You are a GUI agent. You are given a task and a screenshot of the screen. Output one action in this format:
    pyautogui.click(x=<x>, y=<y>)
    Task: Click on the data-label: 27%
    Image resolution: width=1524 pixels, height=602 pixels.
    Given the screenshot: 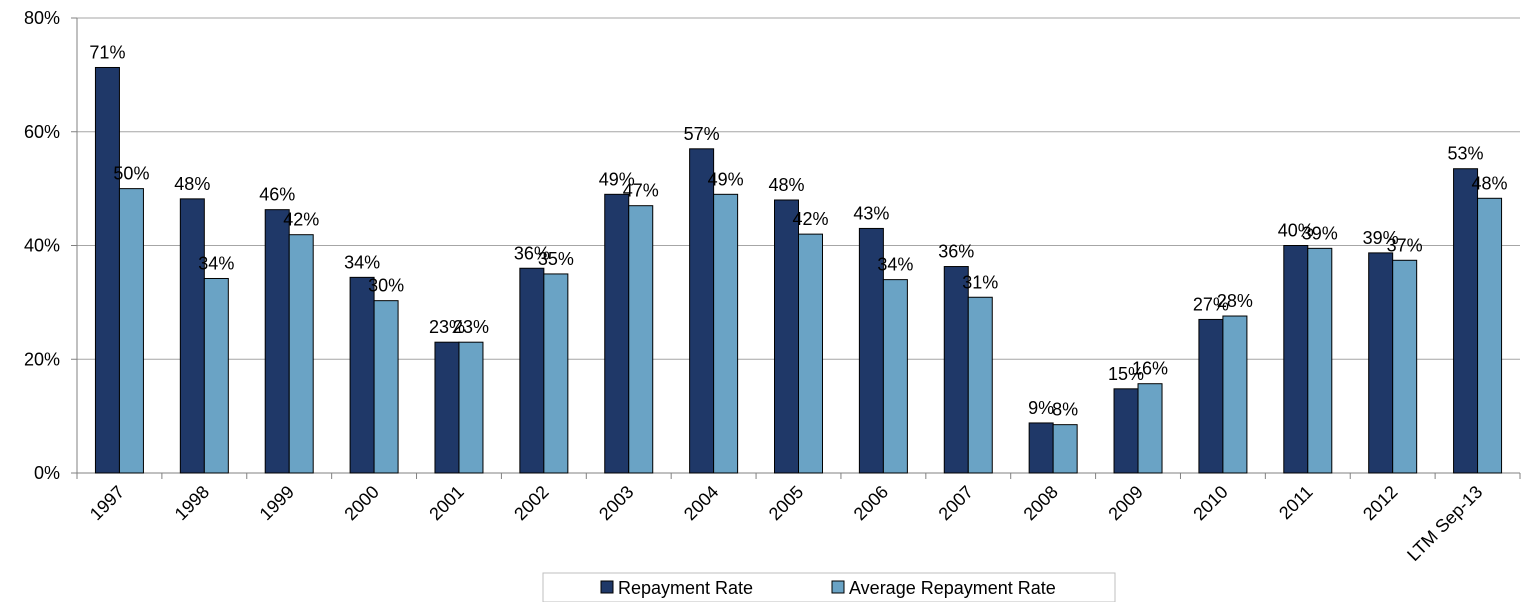 What is the action you would take?
    pyautogui.click(x=1211, y=304)
    